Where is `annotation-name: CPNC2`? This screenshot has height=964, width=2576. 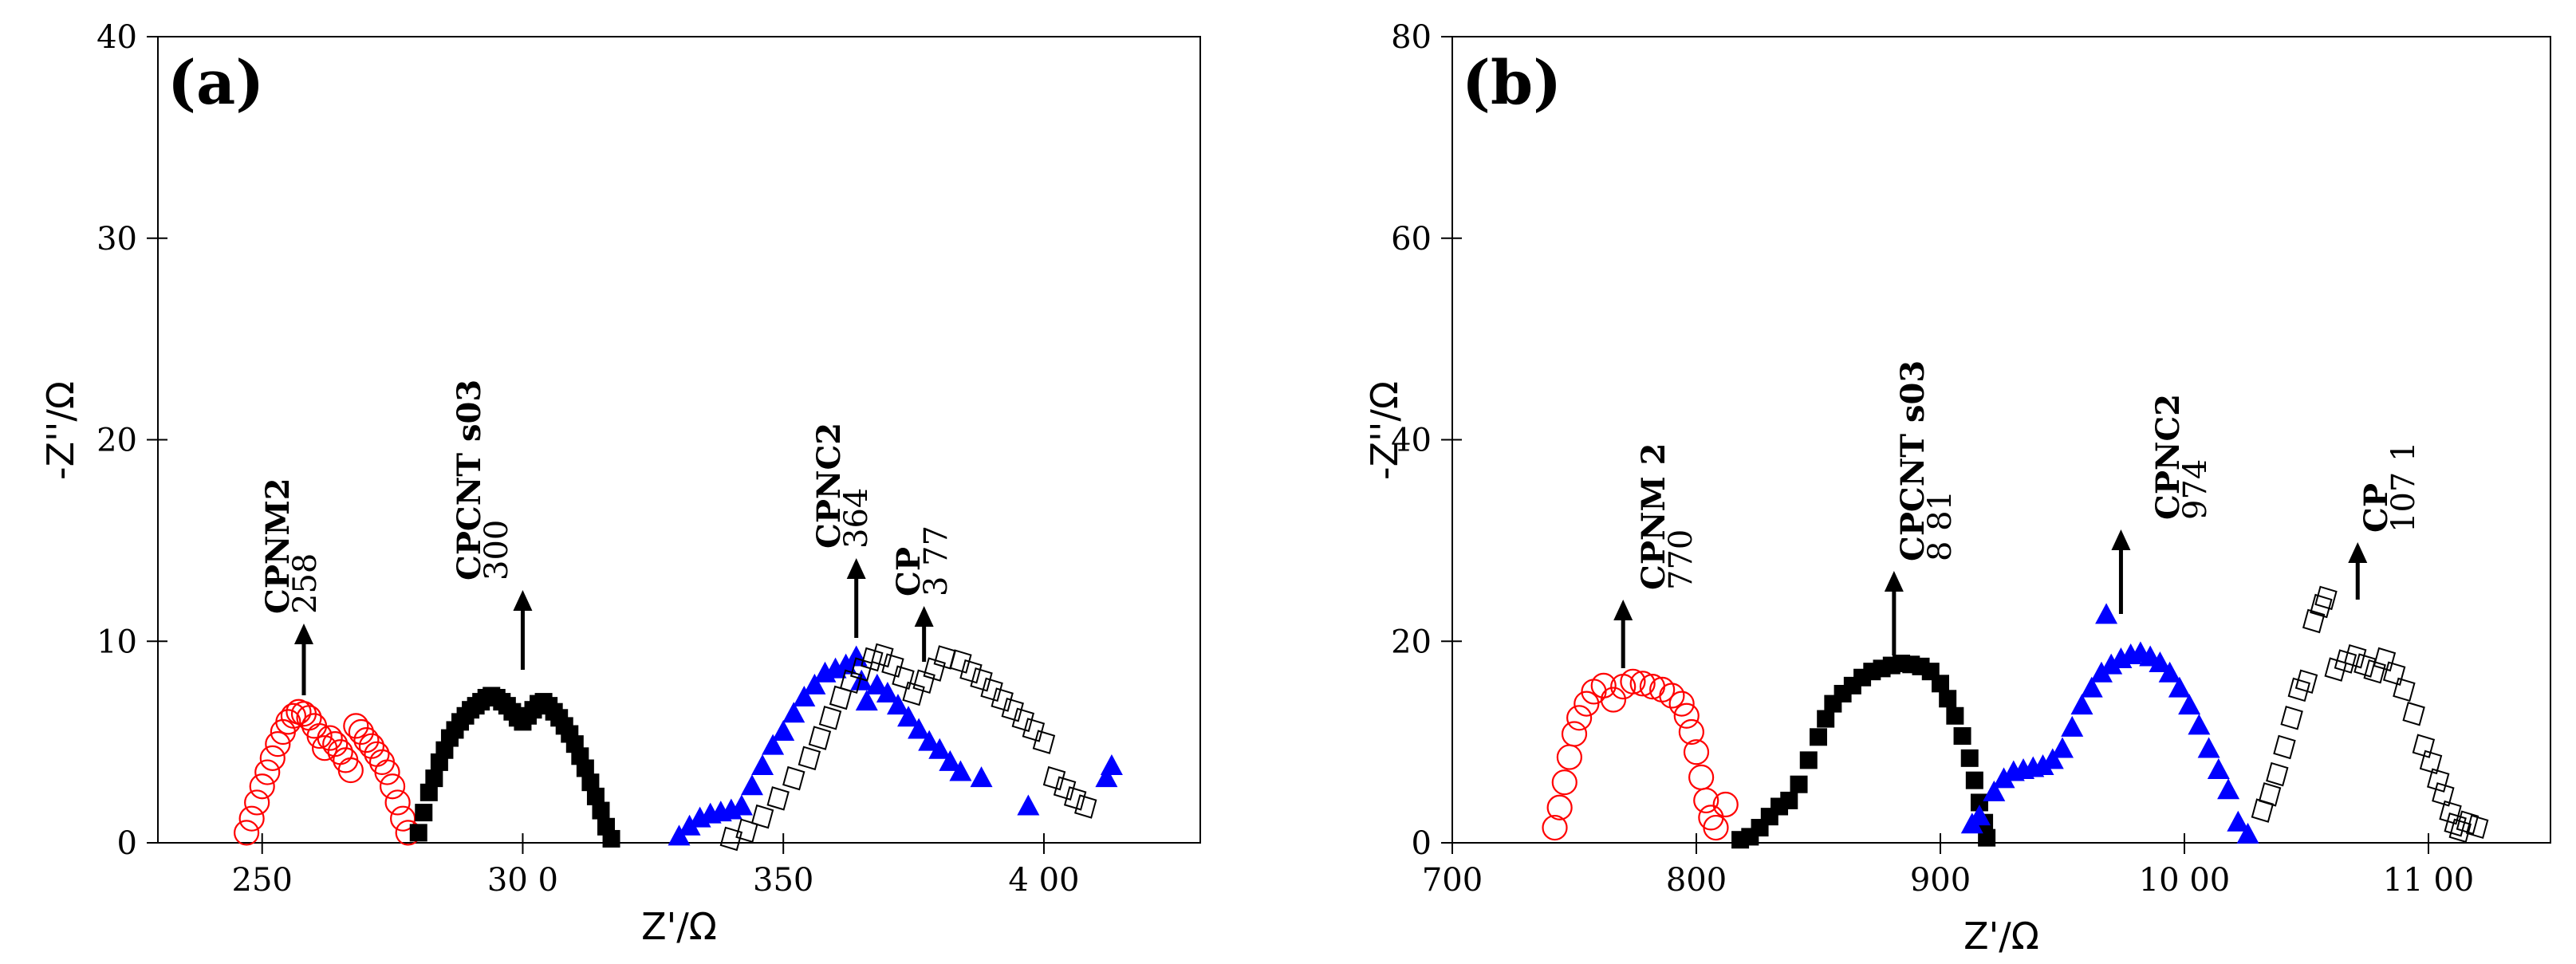 annotation-name: CPNC2 is located at coordinates (829, 486).